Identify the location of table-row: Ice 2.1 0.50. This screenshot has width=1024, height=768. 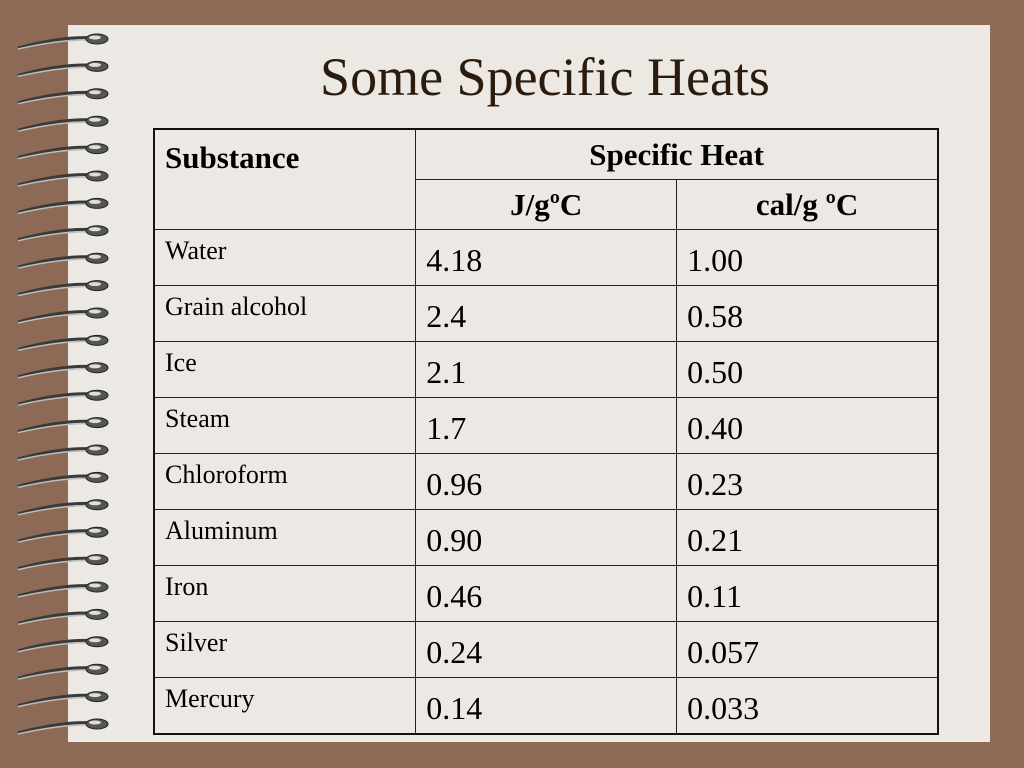
(546, 369).